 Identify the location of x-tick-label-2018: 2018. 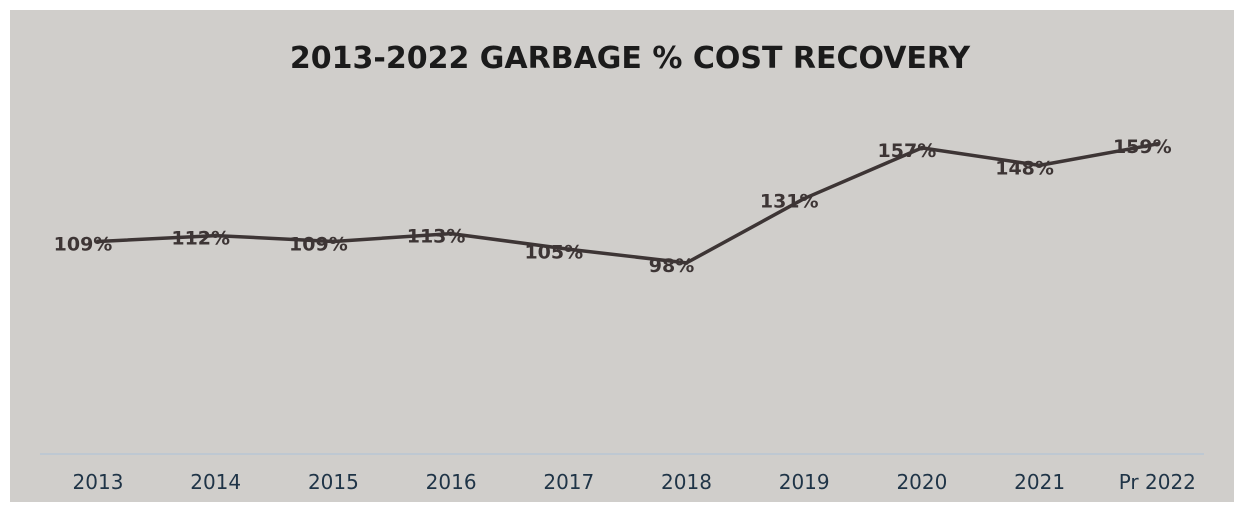
(686, 482).